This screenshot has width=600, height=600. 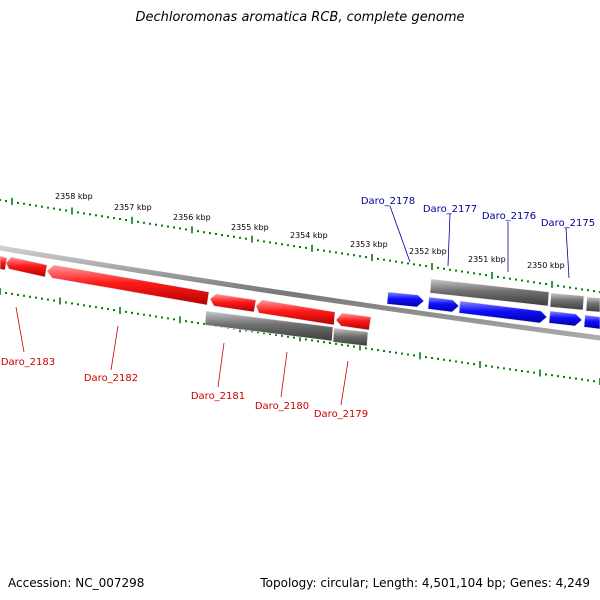 What do you see at coordinates (309, 235) in the screenshot?
I see `kbp-label: 2354 kbp` at bounding box center [309, 235].